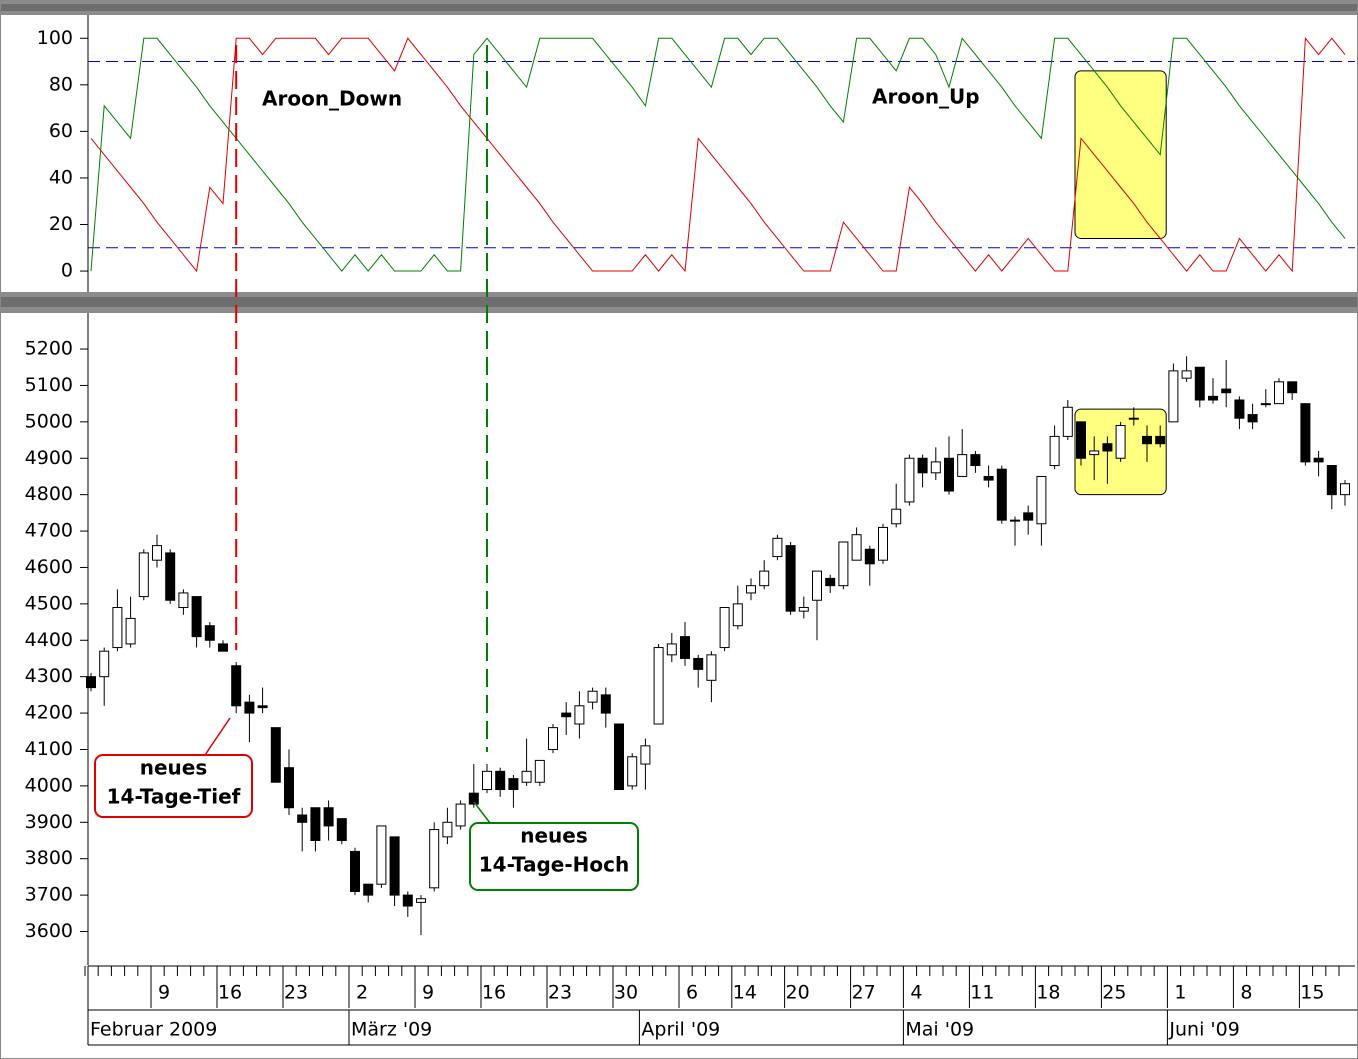 The height and width of the screenshot is (1059, 1358). I want to click on y-tick-label: 4400, so click(49, 640).